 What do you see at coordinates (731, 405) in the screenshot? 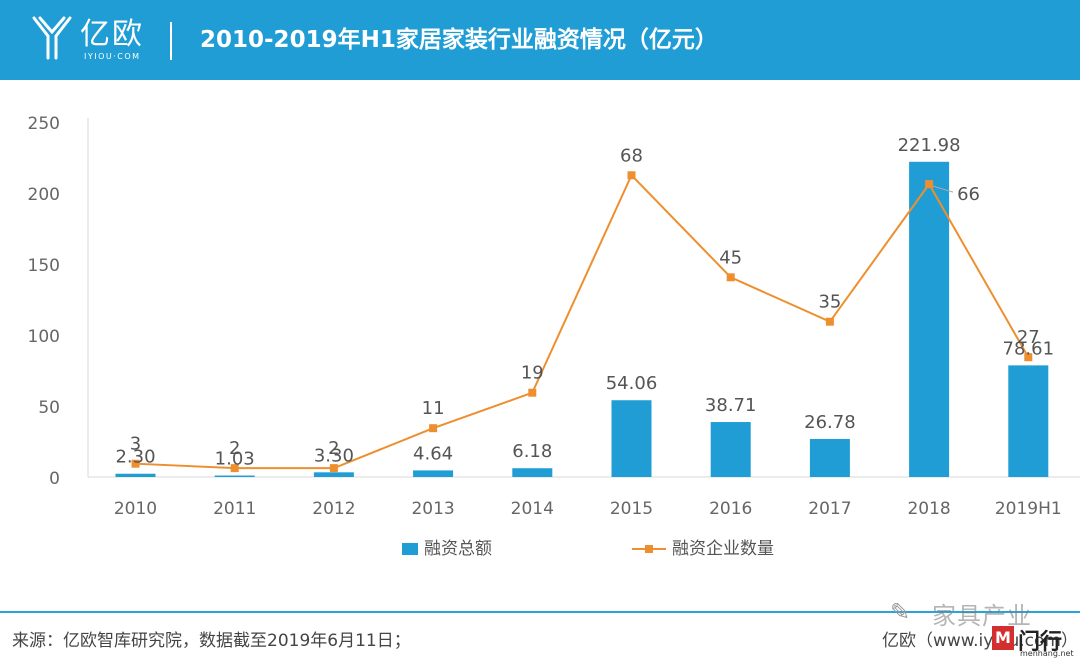
I see `bar-data-label: 38.71` at bounding box center [731, 405].